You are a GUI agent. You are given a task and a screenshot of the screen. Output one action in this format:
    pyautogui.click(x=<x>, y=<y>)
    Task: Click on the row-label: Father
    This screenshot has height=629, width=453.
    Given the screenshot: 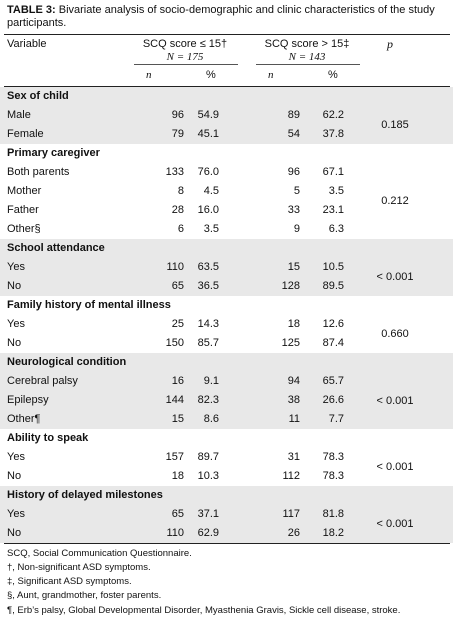 What is the action you would take?
    pyautogui.click(x=23, y=210)
    